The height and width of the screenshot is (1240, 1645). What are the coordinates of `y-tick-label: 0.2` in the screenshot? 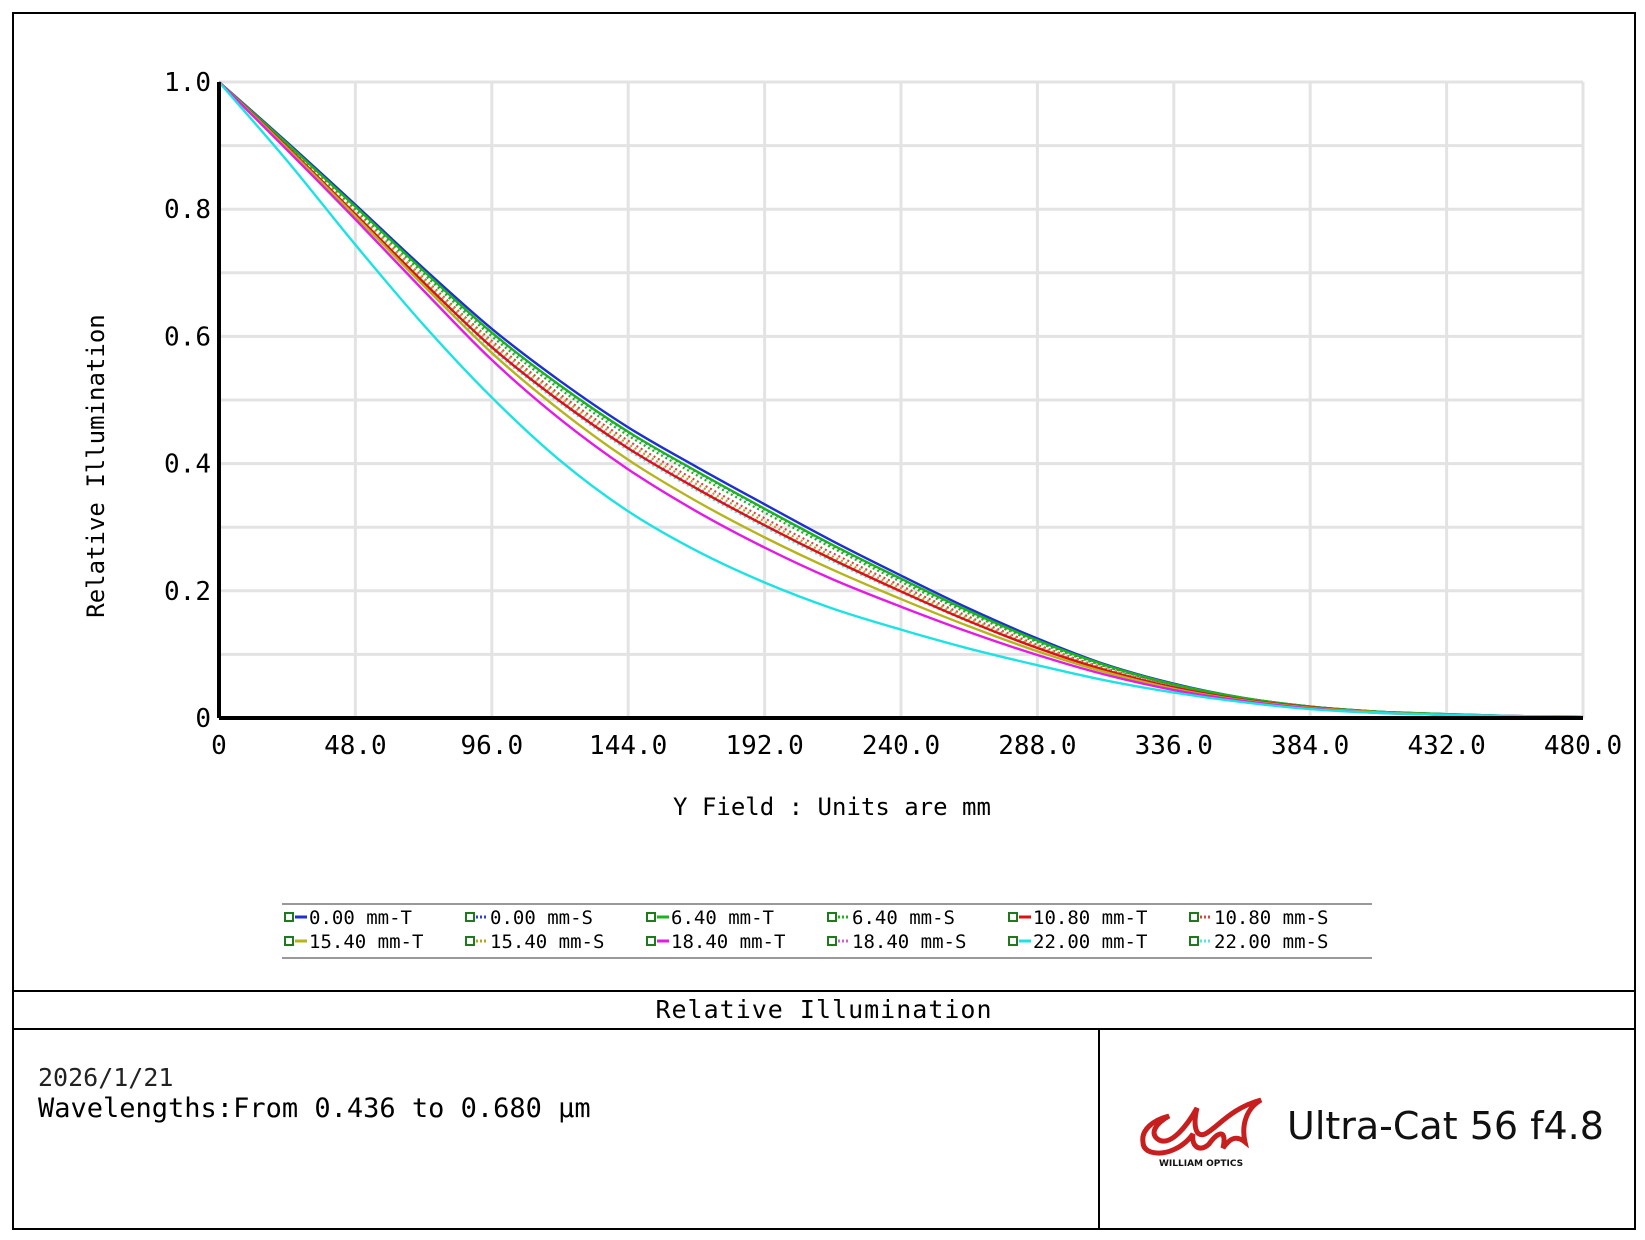 It's located at (187, 592).